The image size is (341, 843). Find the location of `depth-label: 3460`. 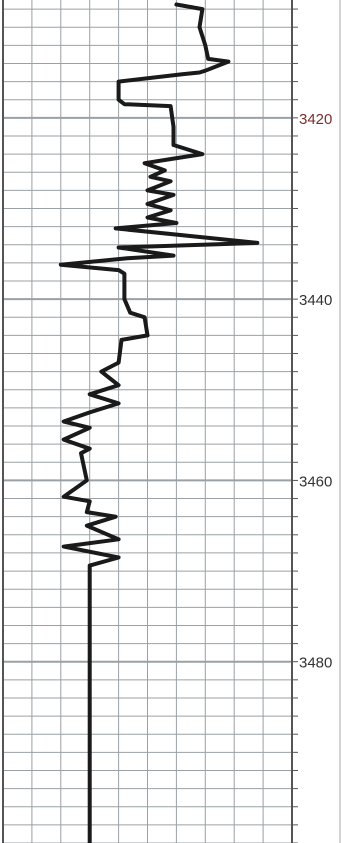

depth-label: 3460 is located at coordinates (315, 481).